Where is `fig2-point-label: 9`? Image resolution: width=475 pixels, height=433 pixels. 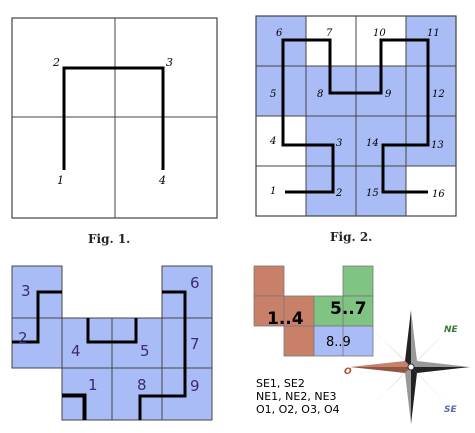 fig2-point-label: 9 is located at coordinates (388, 94).